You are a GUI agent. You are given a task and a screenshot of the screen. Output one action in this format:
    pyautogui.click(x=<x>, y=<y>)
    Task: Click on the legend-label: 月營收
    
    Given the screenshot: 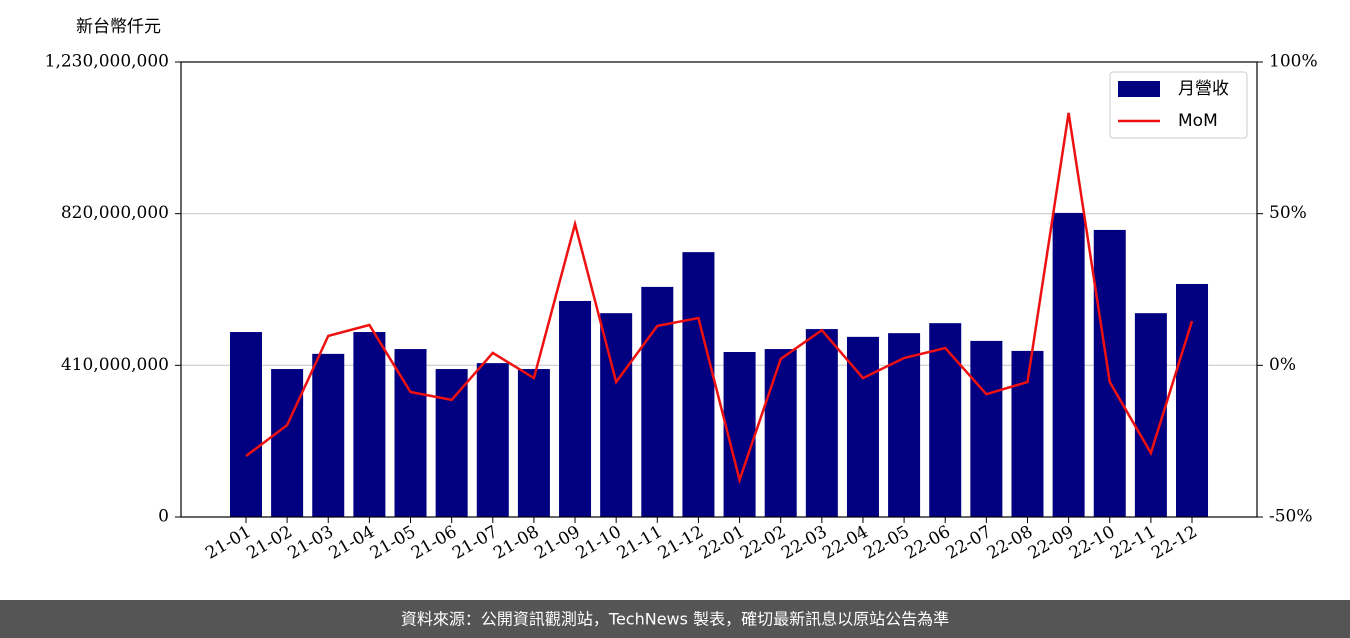 What is the action you would take?
    pyautogui.click(x=1203, y=89)
    